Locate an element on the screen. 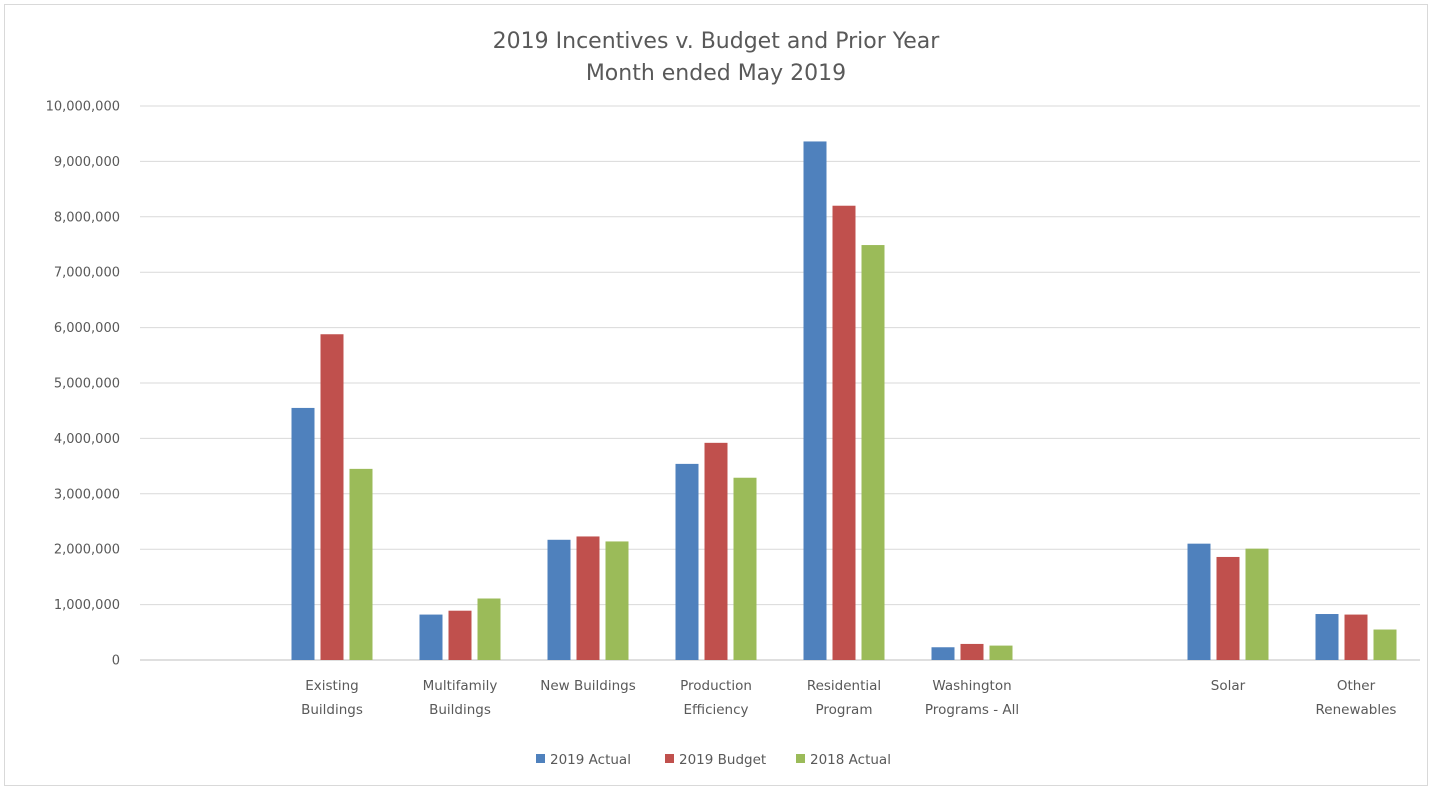 This screenshot has width=1433, height=790. legend-label: 2019 Actual is located at coordinates (590, 760).